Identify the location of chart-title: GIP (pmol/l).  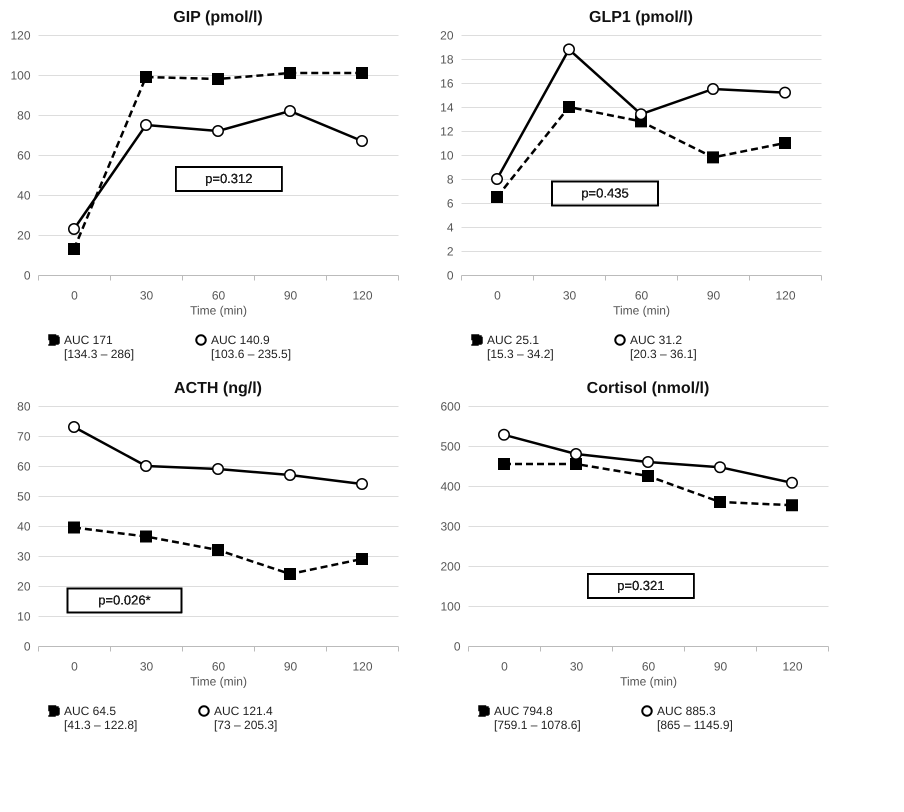
(218, 17).